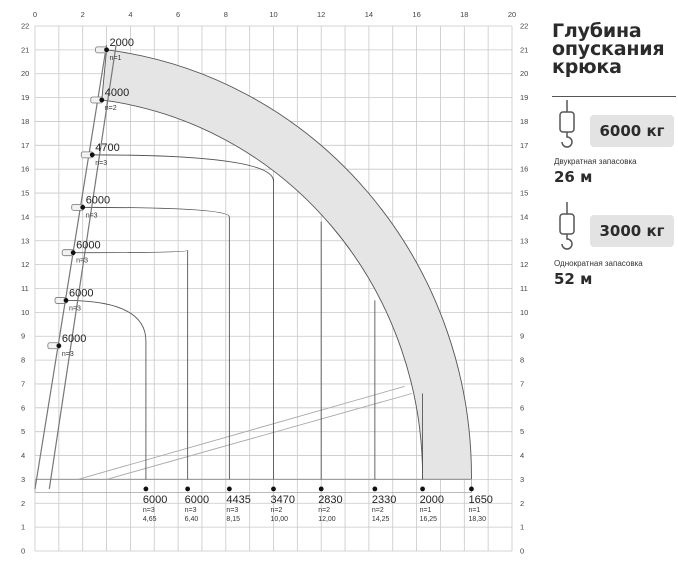 The height and width of the screenshot is (562, 678). Describe the element at coordinates (23, 336) in the screenshot. I see `y-tick-left: 9` at that location.